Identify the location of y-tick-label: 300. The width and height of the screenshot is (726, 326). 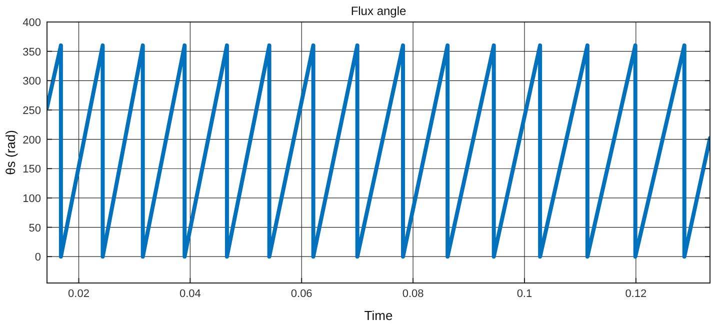
(31, 82).